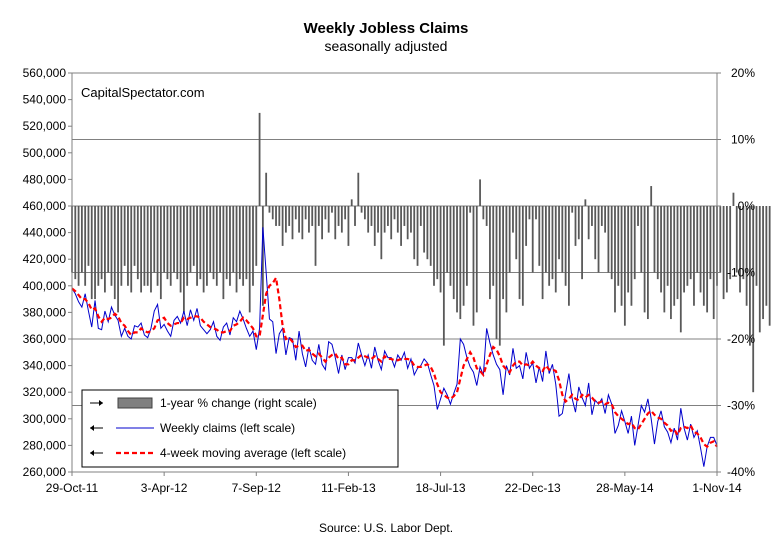  Describe the element at coordinates (625, 488) in the screenshot. I see `x-tick-label: 28-May-14` at that location.